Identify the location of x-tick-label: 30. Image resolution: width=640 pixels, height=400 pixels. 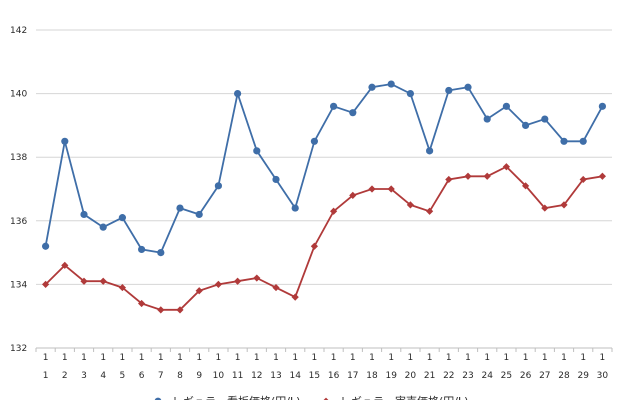
(603, 376).